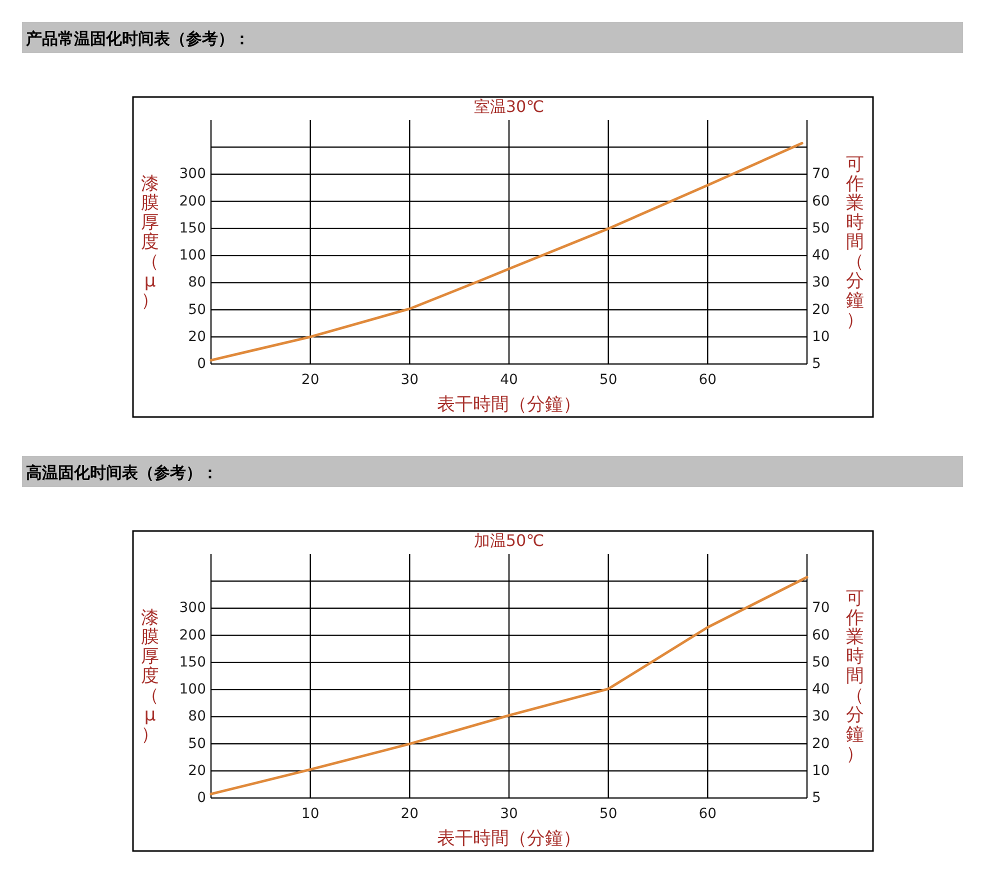 This screenshot has width=983, height=881. I want to click on chart-title: 高温固化时间表（参考）：, so click(122, 472).